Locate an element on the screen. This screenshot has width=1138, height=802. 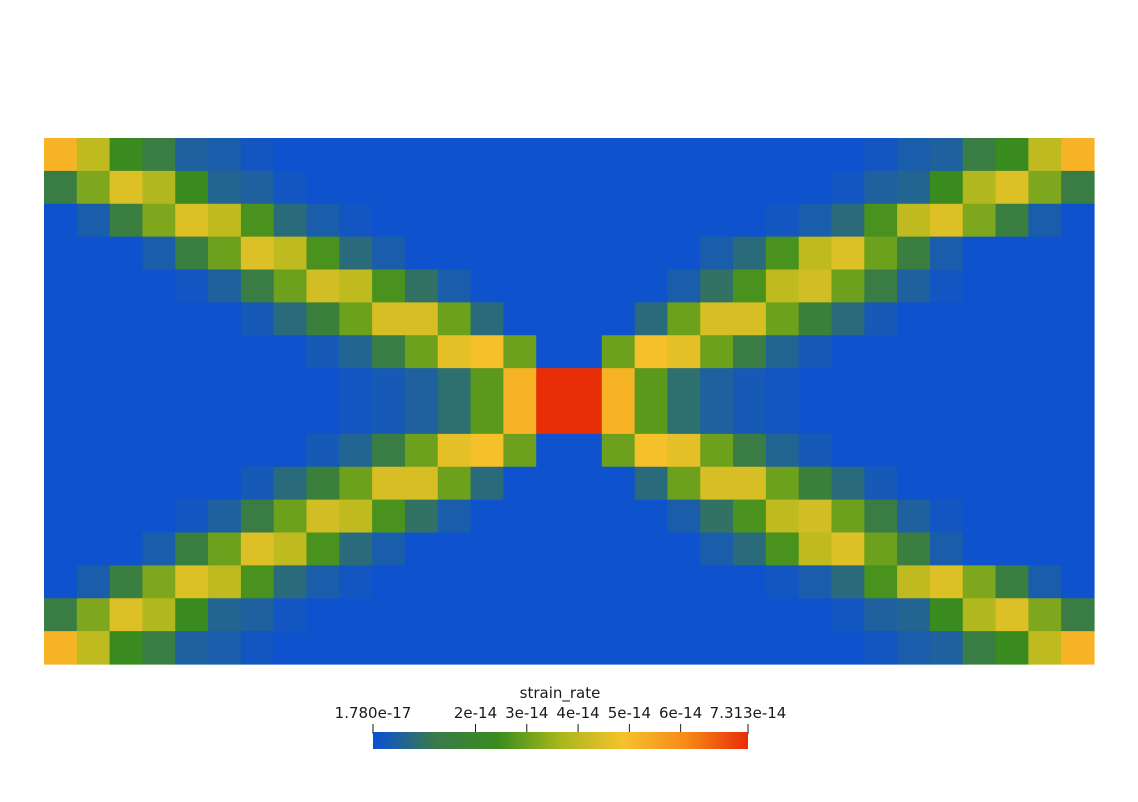
colorbar-tick-label: 5e-14 is located at coordinates (629, 713).